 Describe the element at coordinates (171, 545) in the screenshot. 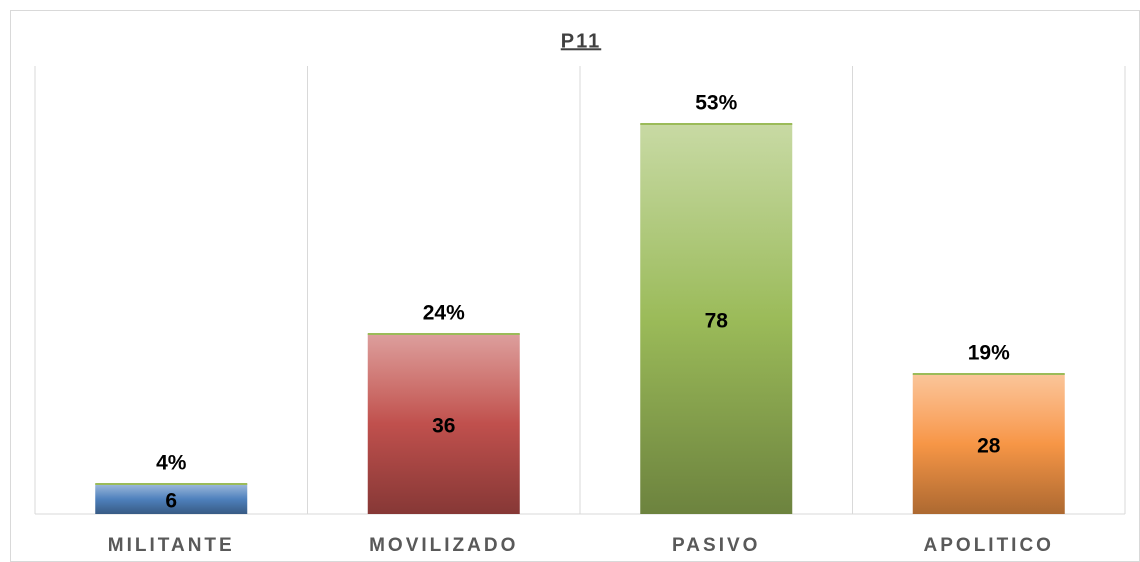

I see `x-tick-label: MILITANTE` at that location.